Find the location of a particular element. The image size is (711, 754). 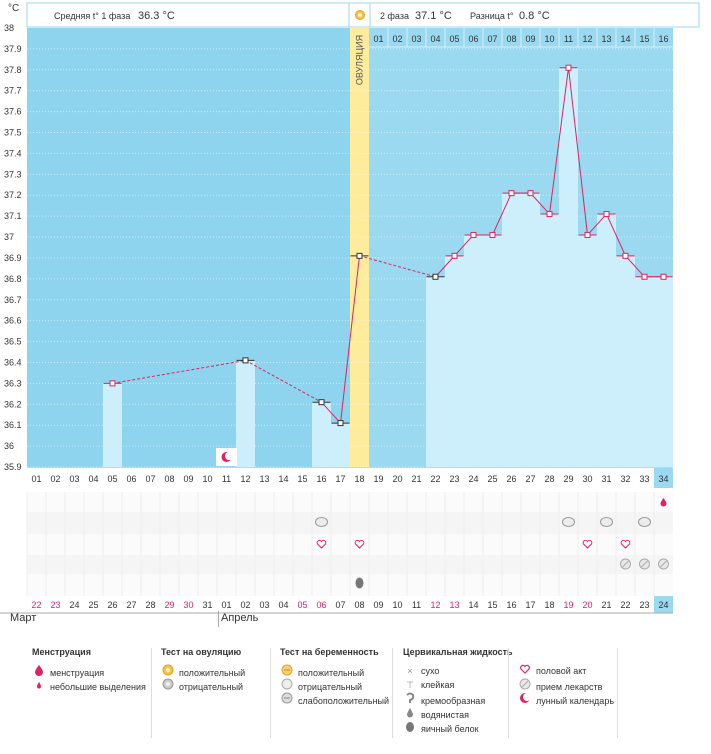

date-label: 31 is located at coordinates (207, 605).